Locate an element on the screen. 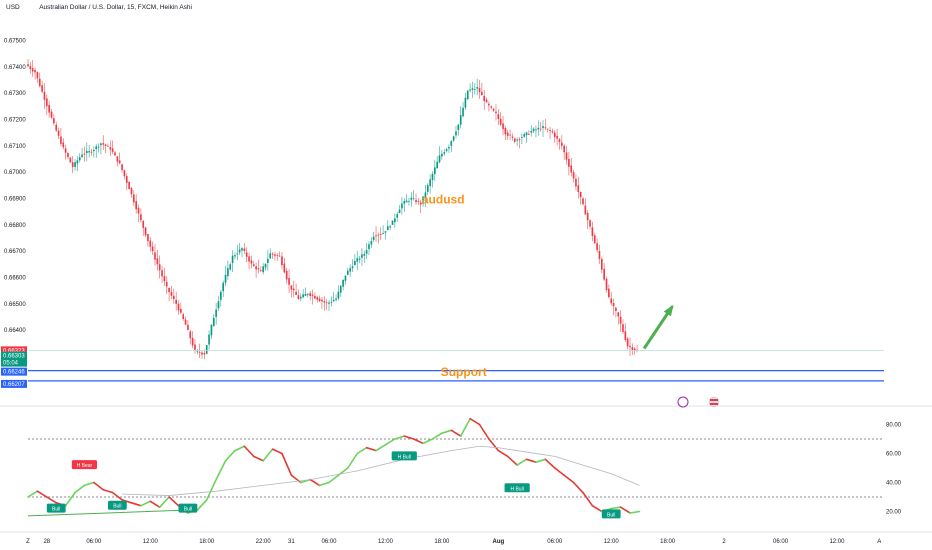 Image resolution: width=932 pixels, height=550 pixels. osc-axis-tick: 60.00 is located at coordinates (894, 455).